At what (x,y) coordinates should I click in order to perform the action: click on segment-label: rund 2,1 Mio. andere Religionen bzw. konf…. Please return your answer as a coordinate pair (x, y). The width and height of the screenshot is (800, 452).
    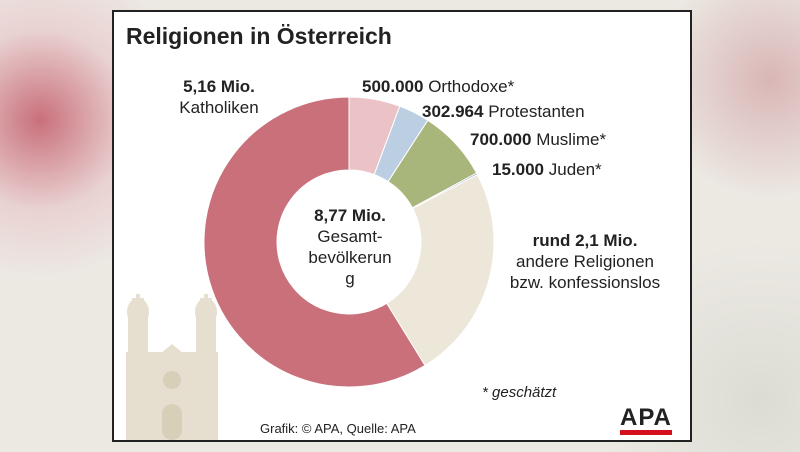
    Looking at the image, I should click on (585, 261).